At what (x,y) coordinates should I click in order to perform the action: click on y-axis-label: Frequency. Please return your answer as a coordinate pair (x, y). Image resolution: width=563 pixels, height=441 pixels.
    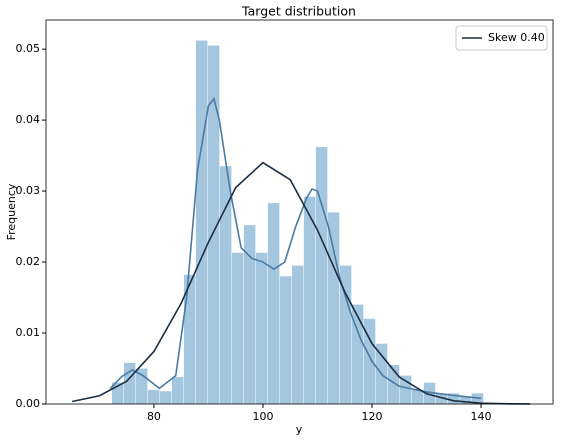
    Looking at the image, I should click on (11, 211).